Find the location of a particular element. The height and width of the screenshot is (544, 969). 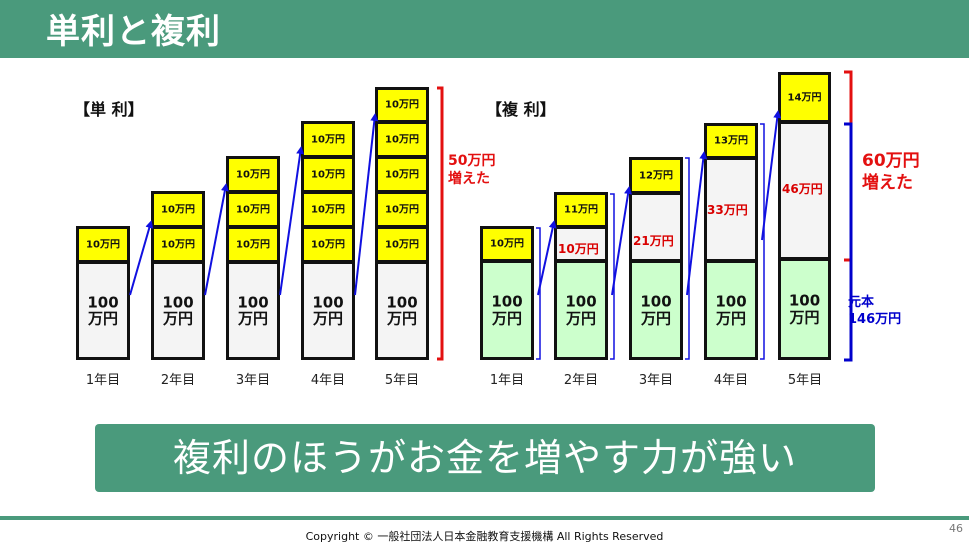

compound-year-label: 2年目 is located at coordinates (581, 380).